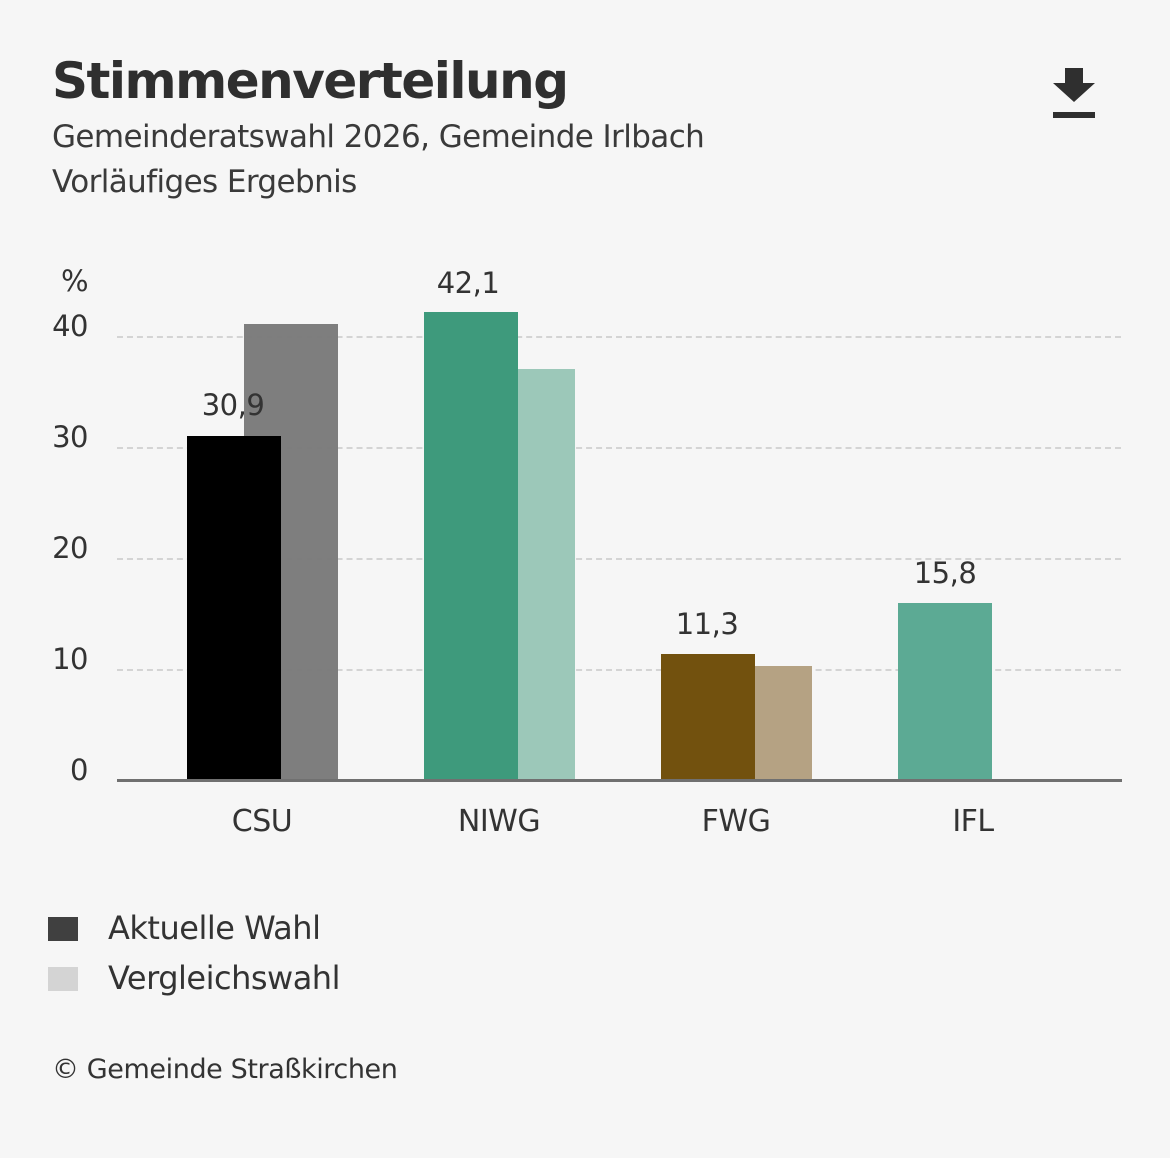 This screenshot has height=1158, width=1170. Describe the element at coordinates (378, 137) in the screenshot. I see `chart-subtitle: Gemeinderatswahl 2026, Gemeinde Irlbach` at that location.